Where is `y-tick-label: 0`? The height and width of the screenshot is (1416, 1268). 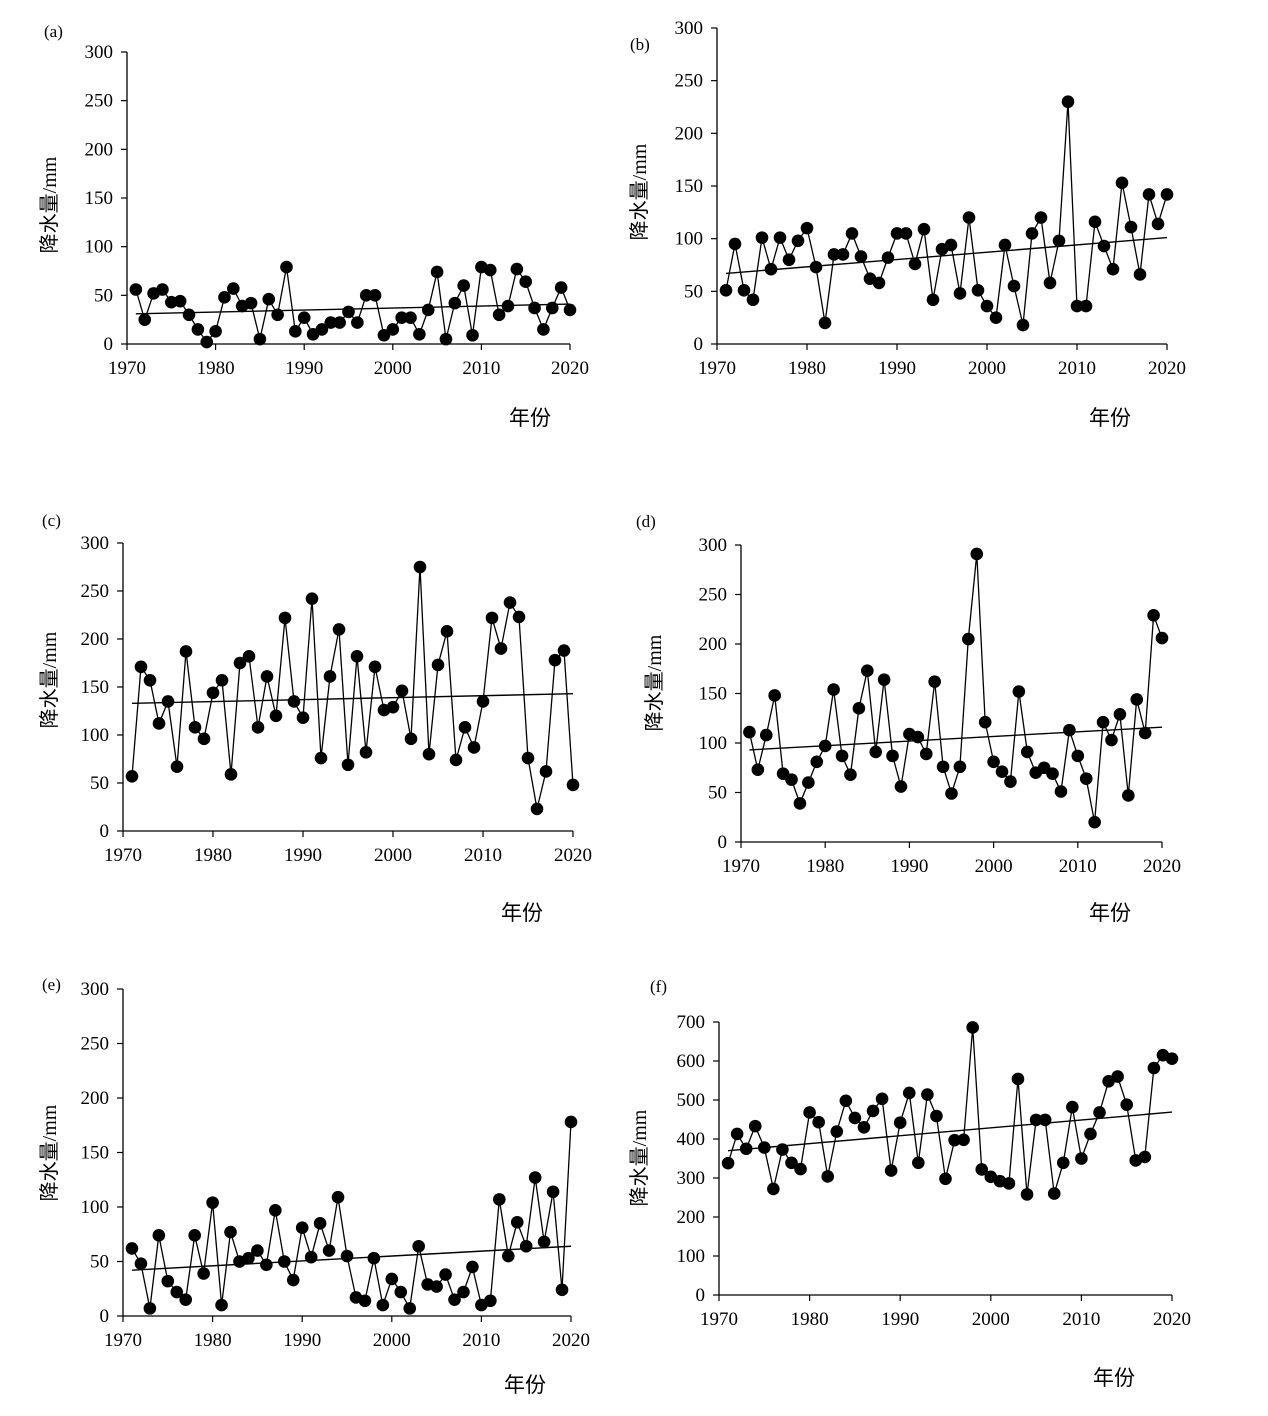 y-tick-label: 0 is located at coordinates (105, 831).